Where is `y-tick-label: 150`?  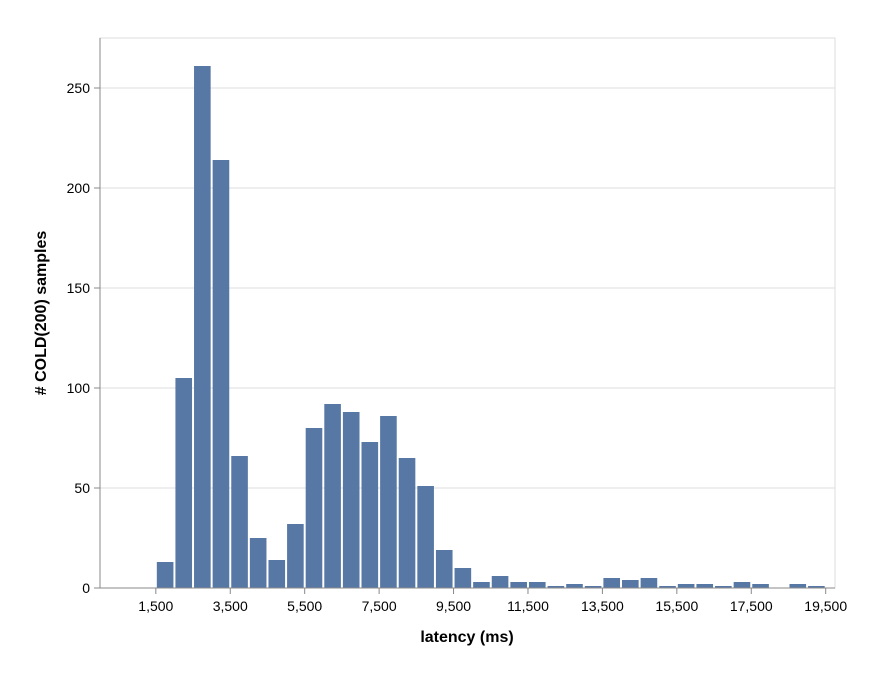
y-tick-label: 150 is located at coordinates (79, 288).